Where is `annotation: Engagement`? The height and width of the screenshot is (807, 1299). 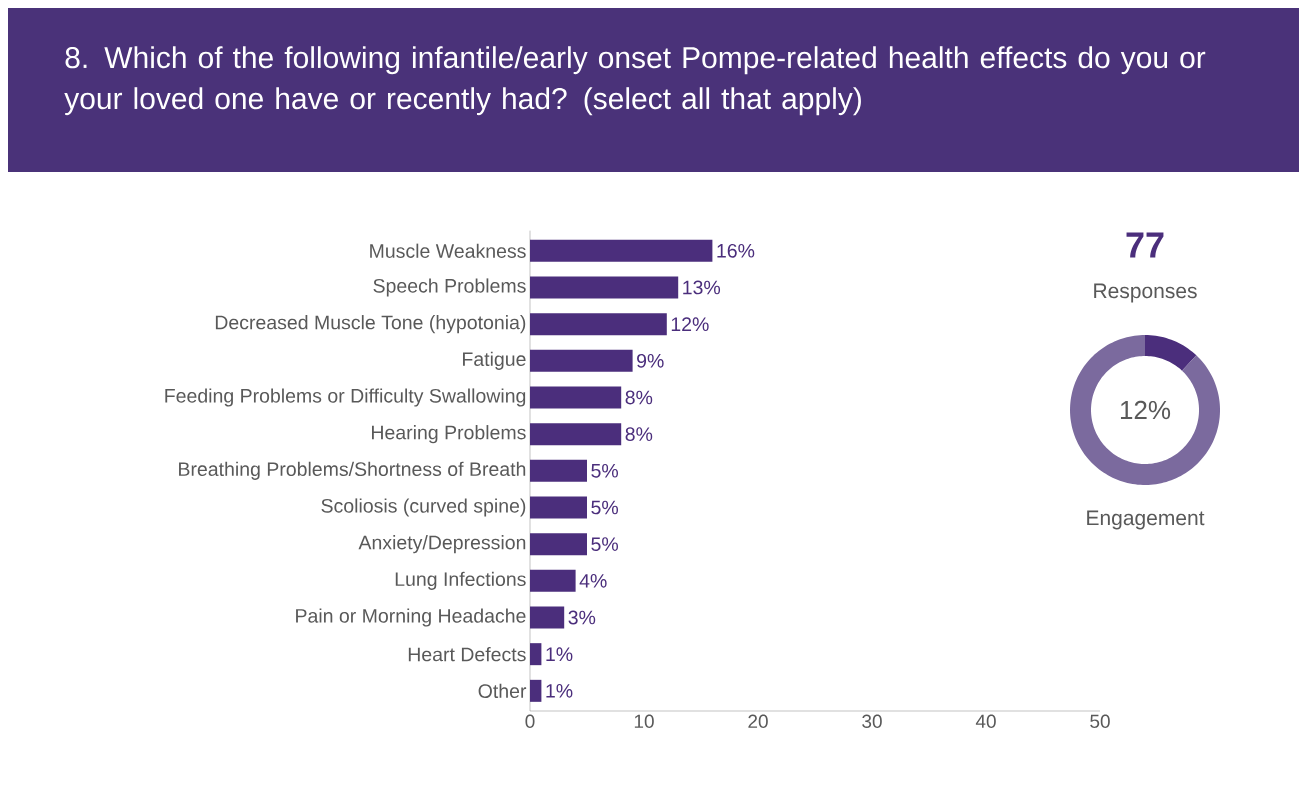
annotation: Engagement is located at coordinates (1146, 520).